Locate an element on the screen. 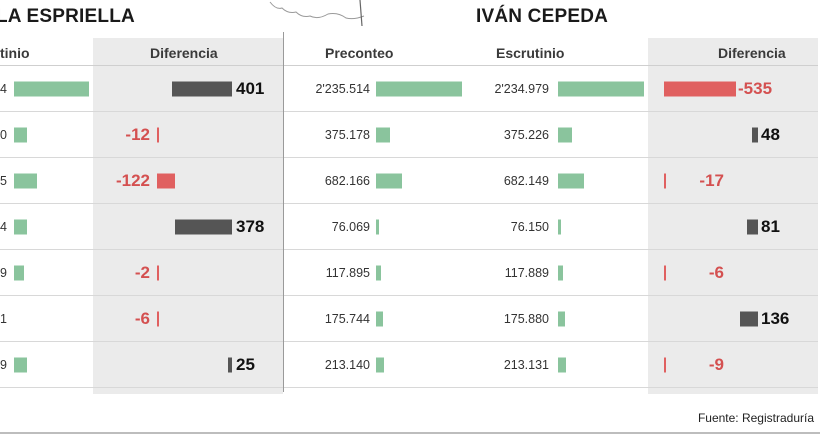 The image size is (820, 438). right-diferencia-label: 48 is located at coordinates (770, 134).